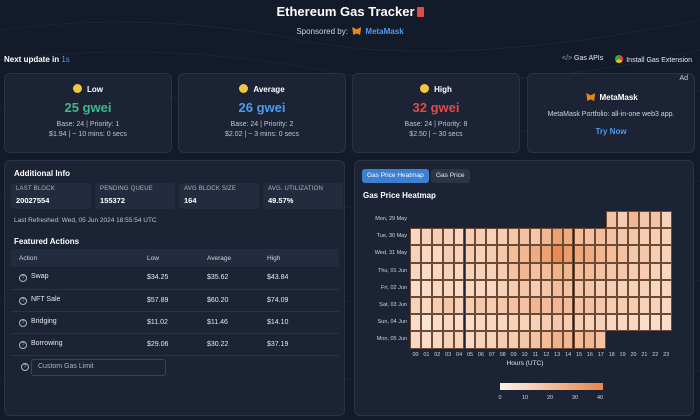 The image size is (700, 420). Describe the element at coordinates (395, 176) in the screenshot. I see `tab-gas-price-heatmap: Gas Price Heatmap` at that location.